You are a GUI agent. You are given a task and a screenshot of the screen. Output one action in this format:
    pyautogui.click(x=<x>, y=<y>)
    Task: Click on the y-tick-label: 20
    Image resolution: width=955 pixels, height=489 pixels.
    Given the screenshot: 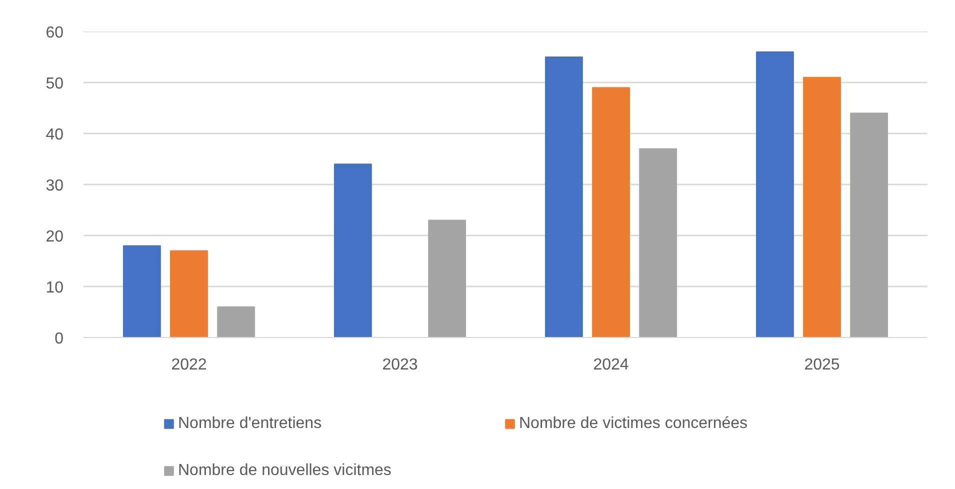 What is the action you would take?
    pyautogui.click(x=55, y=237)
    